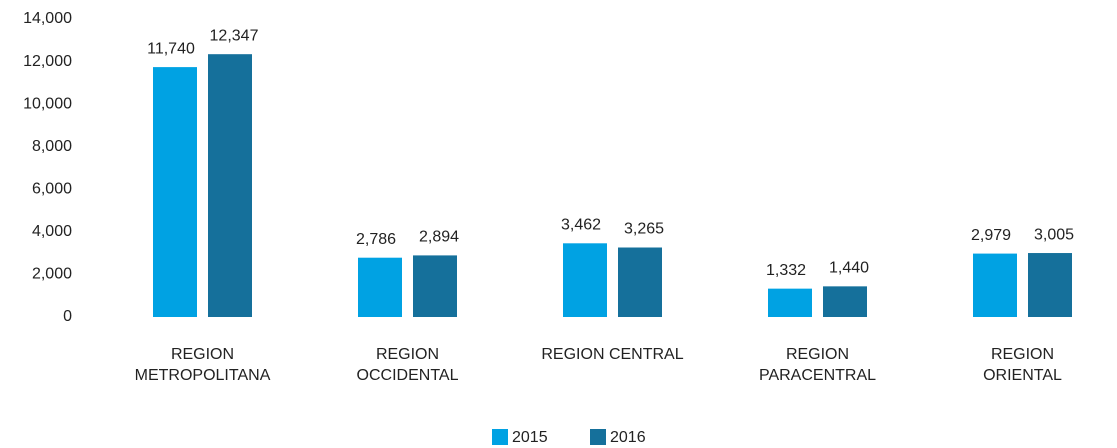 The image size is (1117, 448). What do you see at coordinates (47, 61) in the screenshot?
I see `y-tick-label: 12,000` at bounding box center [47, 61].